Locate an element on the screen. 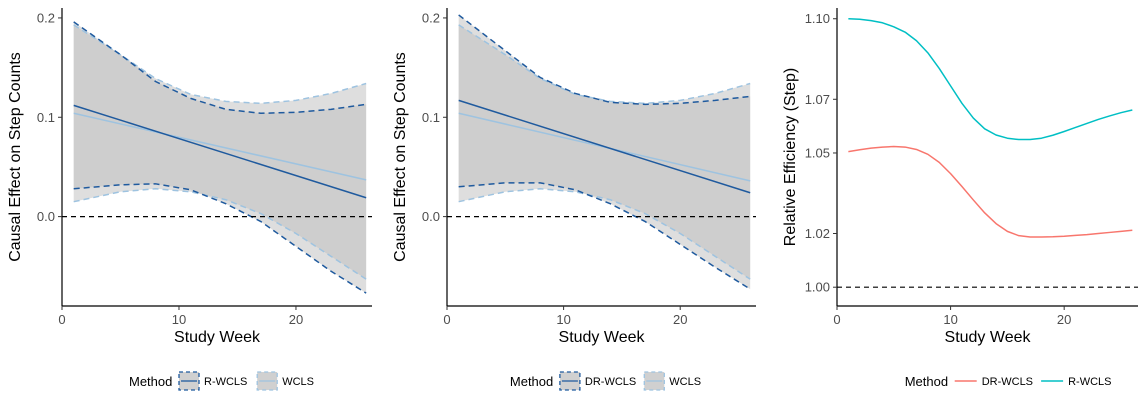  y-tick-label: 1.05 is located at coordinates (817, 152).